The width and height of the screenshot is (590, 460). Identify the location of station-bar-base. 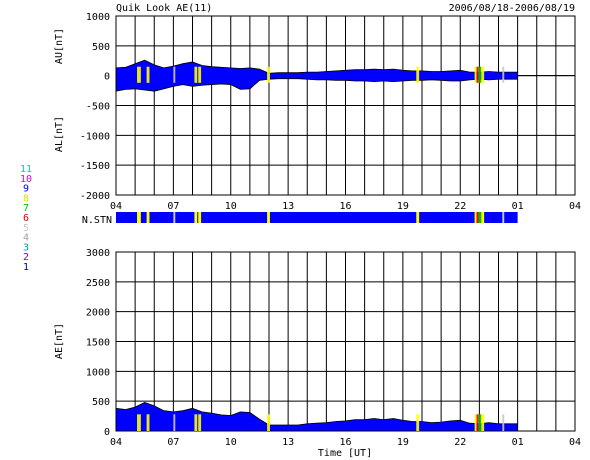
(317, 217).